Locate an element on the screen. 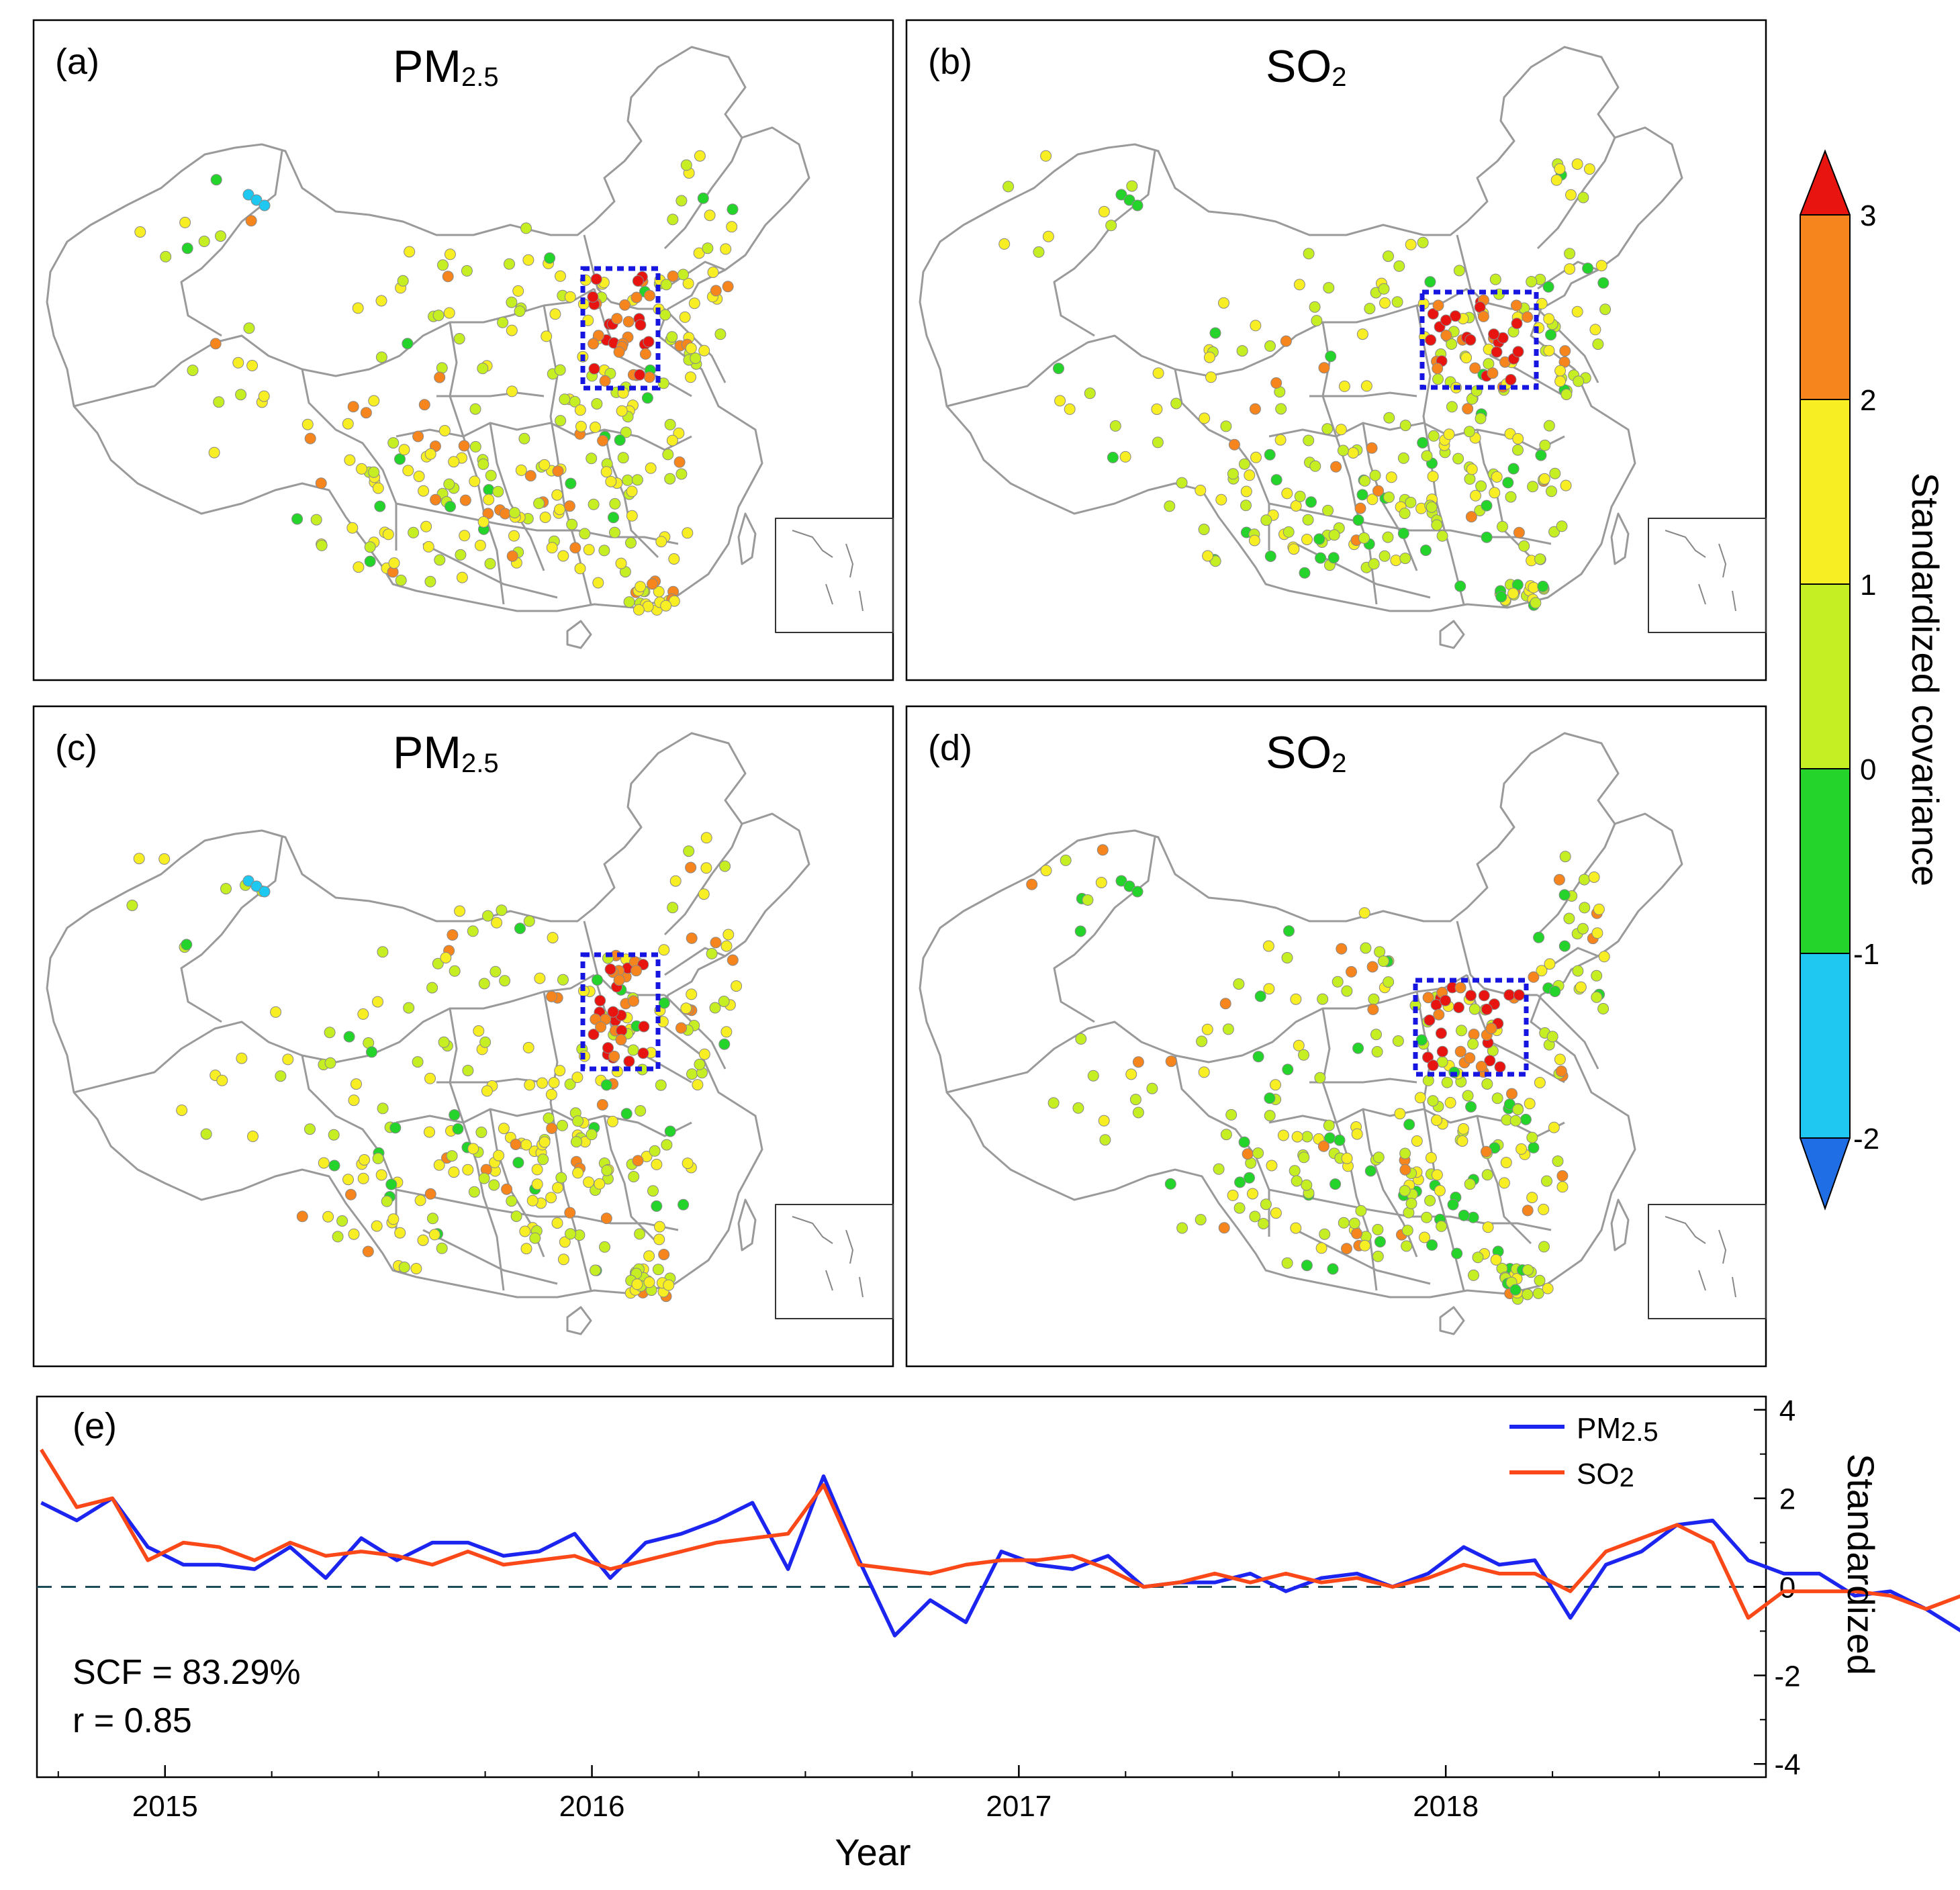 The height and width of the screenshot is (1890, 1960). colorbar-tick-neg2: -2 is located at coordinates (1866, 1139).